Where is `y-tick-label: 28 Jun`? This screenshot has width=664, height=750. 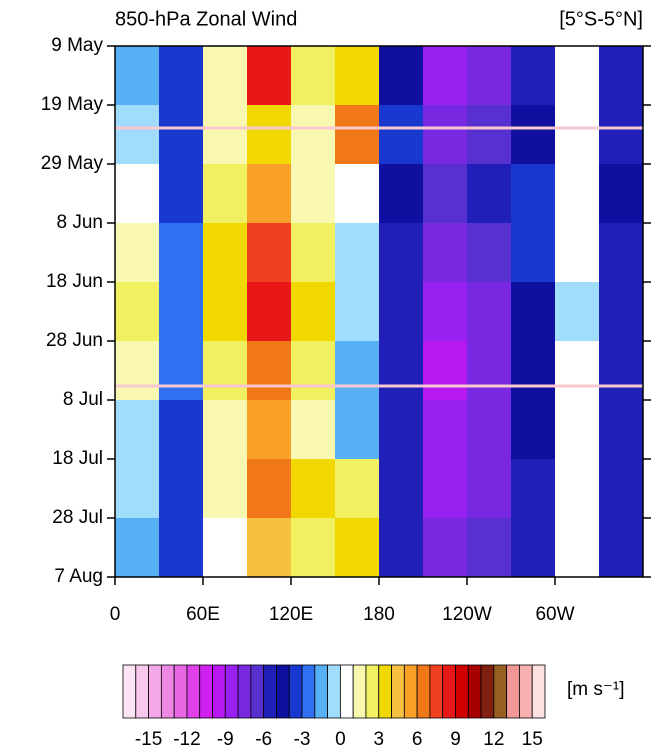 y-tick-label: 28 Jun is located at coordinates (74, 340).